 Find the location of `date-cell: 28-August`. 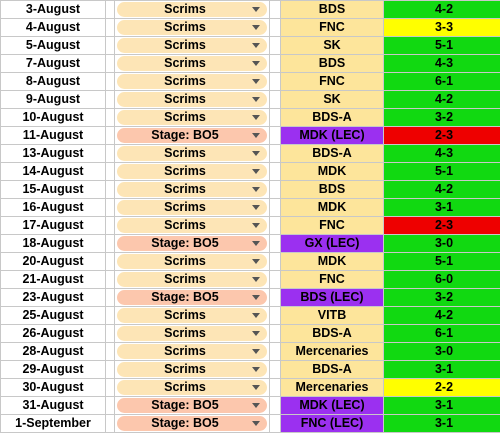

date-cell: 28-August is located at coordinates (53, 351).